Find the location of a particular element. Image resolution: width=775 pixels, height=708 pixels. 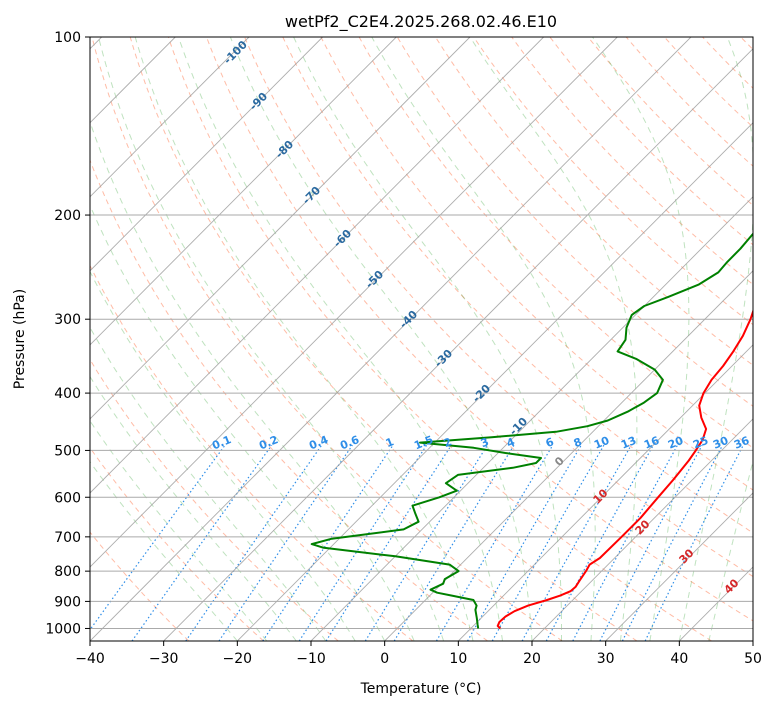

mixing-ratio-label: 25 is located at coordinates (700, 443).